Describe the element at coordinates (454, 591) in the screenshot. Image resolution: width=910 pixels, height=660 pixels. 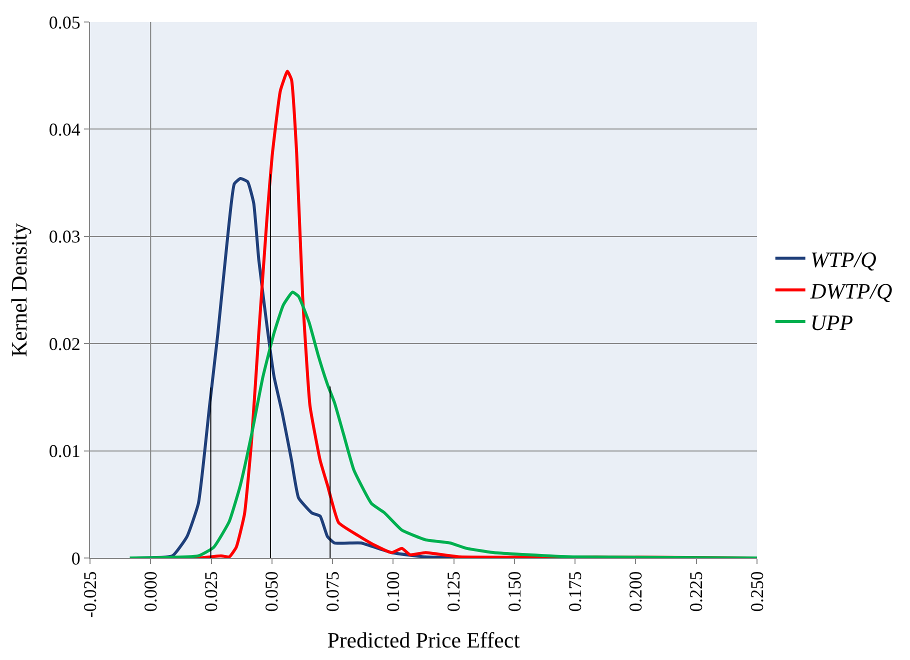
I see `x-tick-label: 0.125` at that location.